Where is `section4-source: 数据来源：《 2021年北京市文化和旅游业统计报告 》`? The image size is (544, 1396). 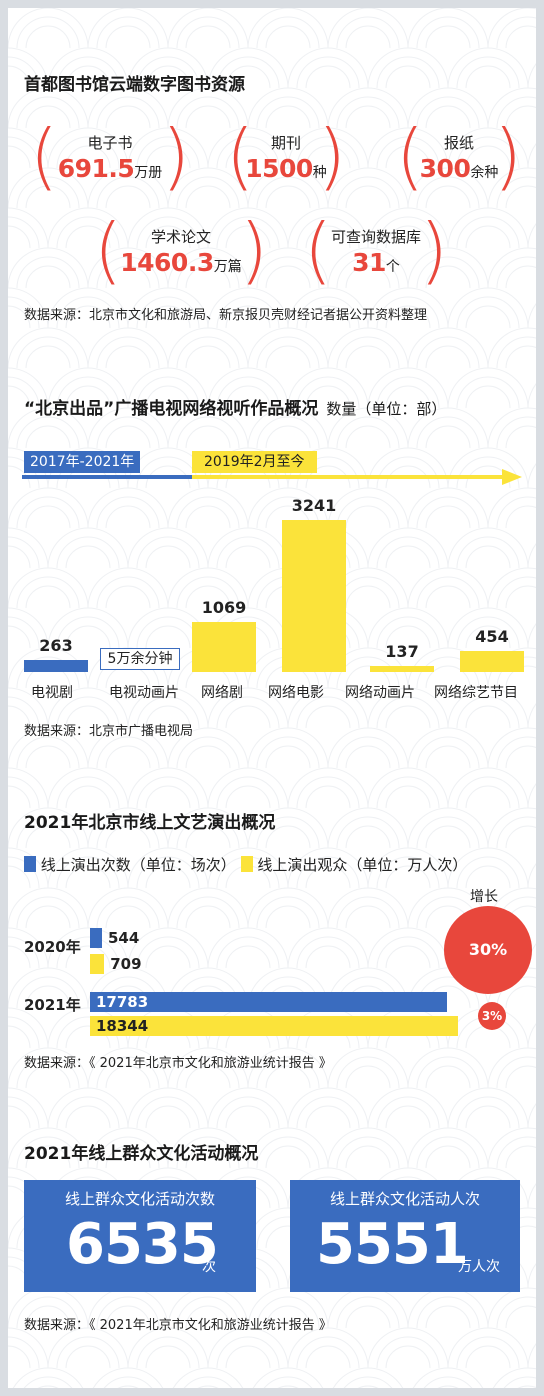
section4-source: 数据来源：《 2021年北京市文化和旅游业统计报告 》 is located at coordinates (178, 1325).